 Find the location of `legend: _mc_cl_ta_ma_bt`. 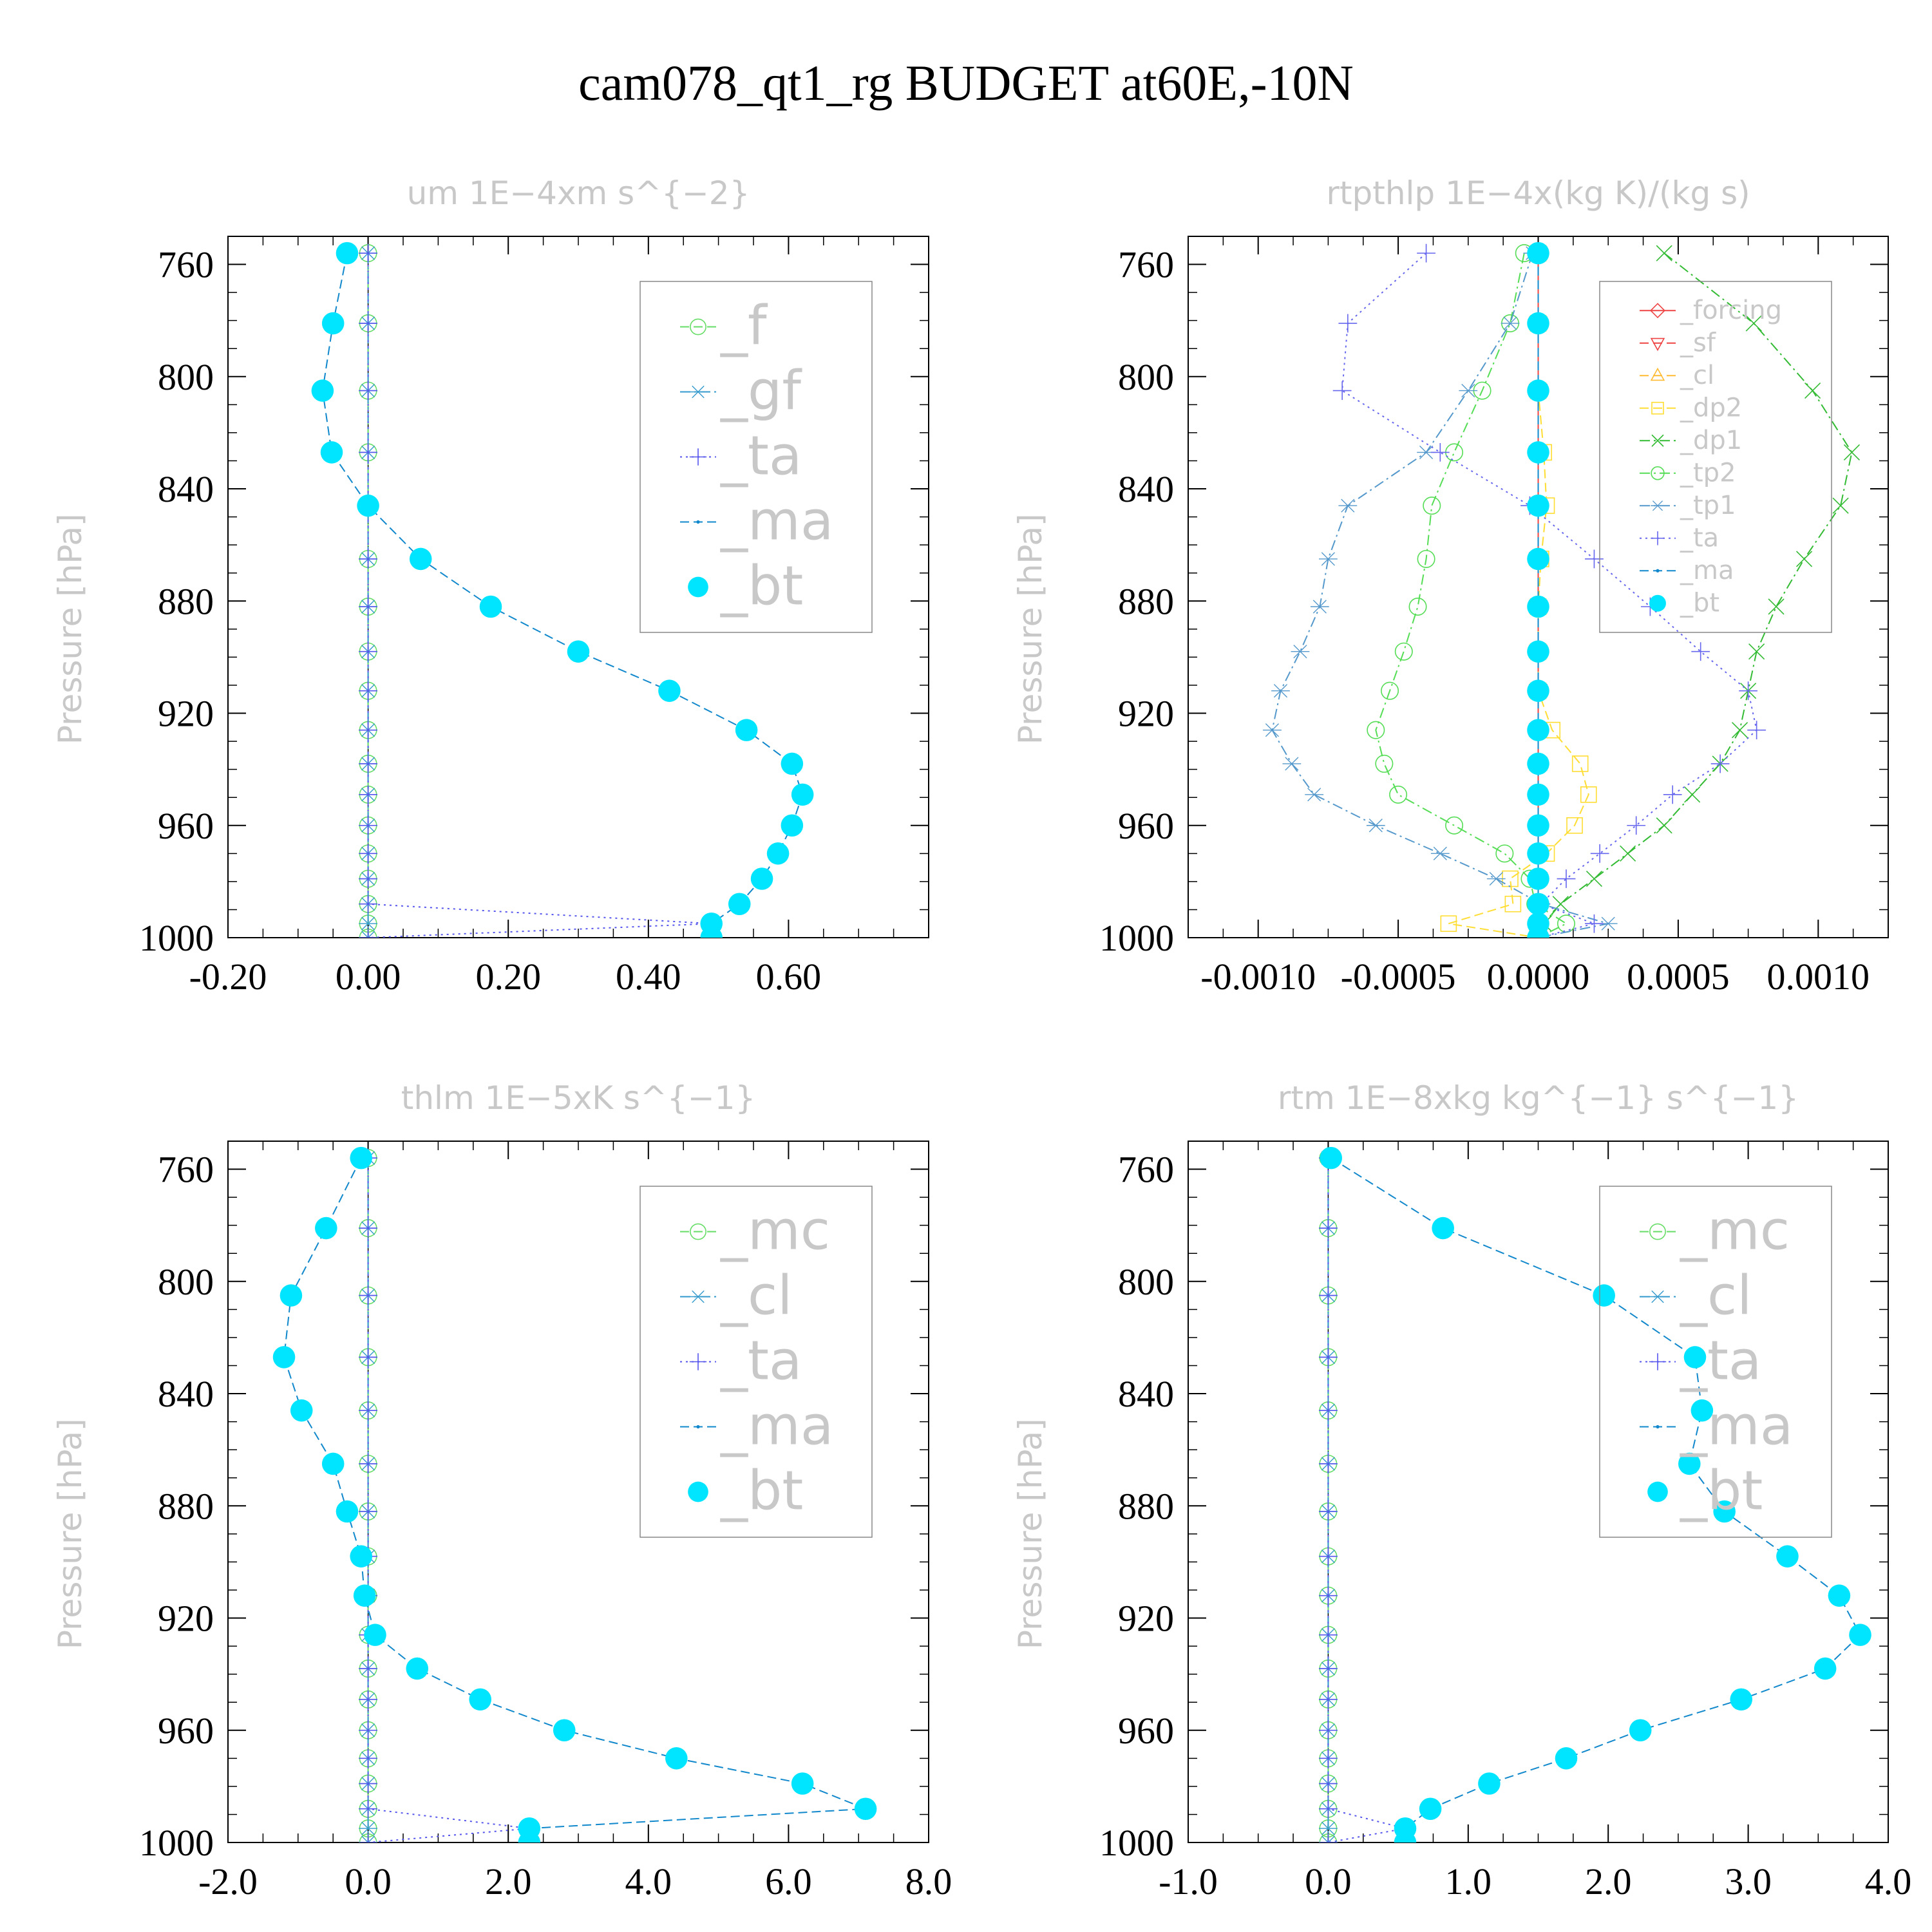

legend: _mc_cl_ta_ma_bt is located at coordinates (1715, 1362).